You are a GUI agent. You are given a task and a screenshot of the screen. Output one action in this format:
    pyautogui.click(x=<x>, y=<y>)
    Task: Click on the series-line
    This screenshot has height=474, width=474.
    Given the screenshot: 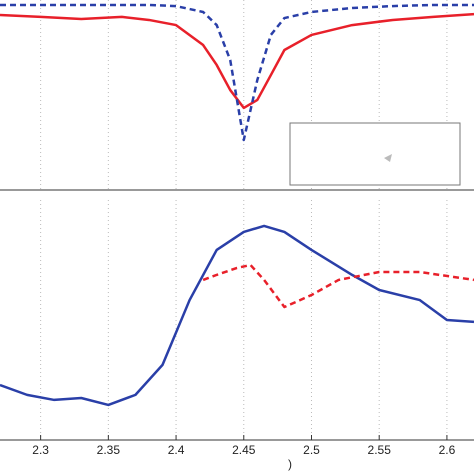 What is the action you would take?
    pyautogui.click(x=338, y=286)
    